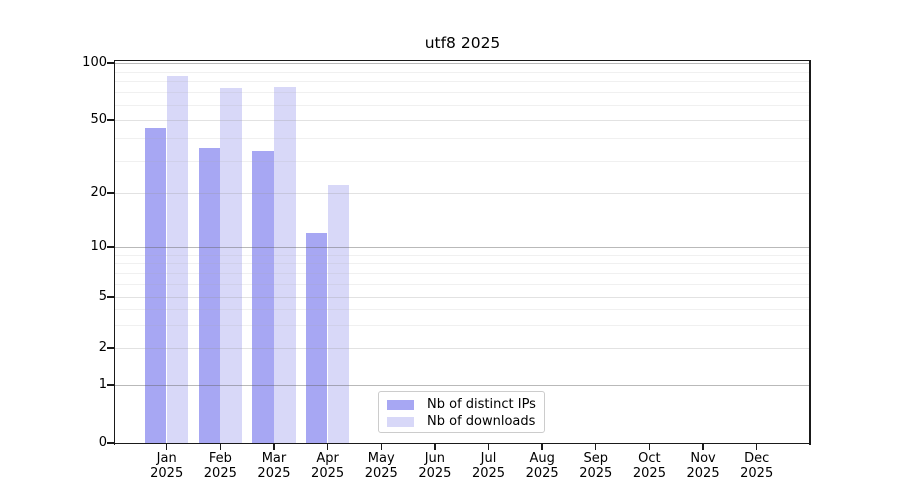 The image size is (900, 500). I want to click on x-tick-label-jan: Jan 2025, so click(167, 466).